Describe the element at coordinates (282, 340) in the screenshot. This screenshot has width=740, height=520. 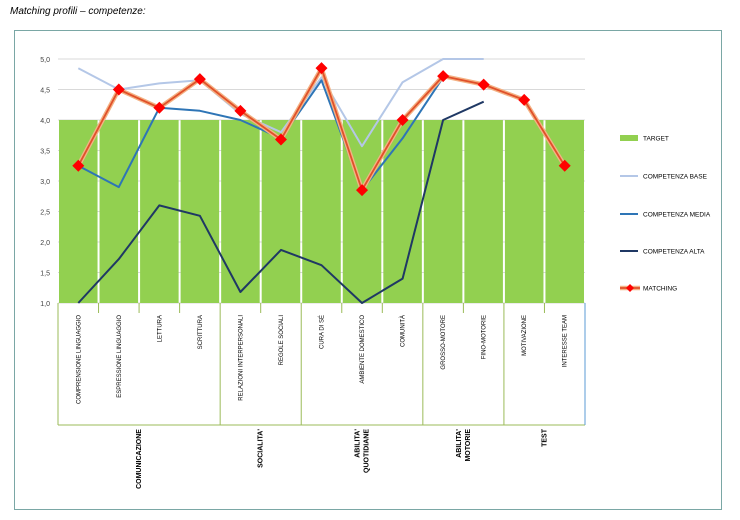
I see `category-label: REGOLE SOCIALI` at that location.